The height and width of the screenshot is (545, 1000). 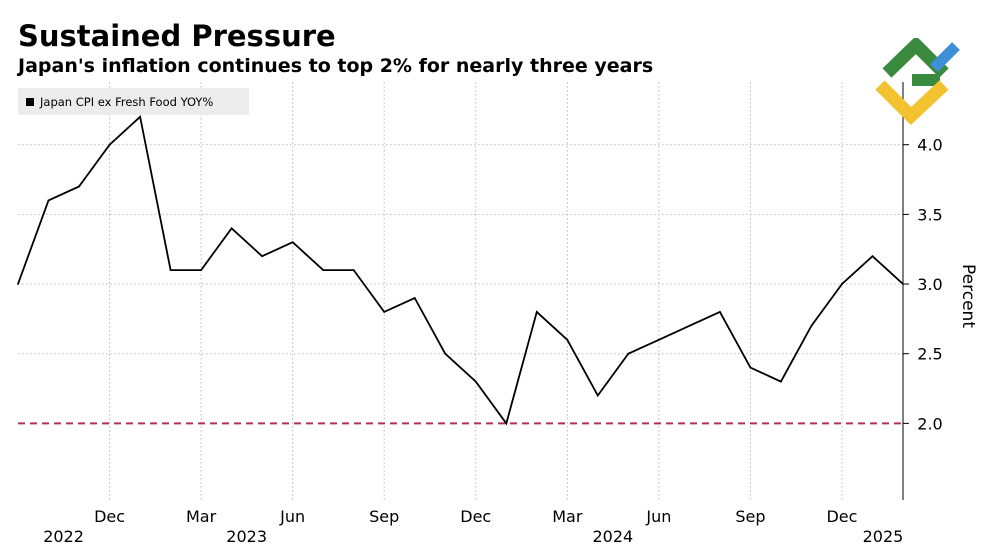 What do you see at coordinates (929, 214) in the screenshot?
I see `y-tick-label: 3.5` at bounding box center [929, 214].